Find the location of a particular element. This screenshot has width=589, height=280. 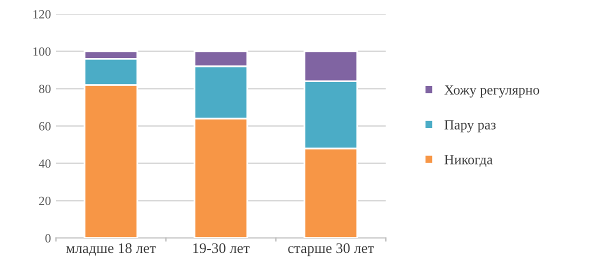

y-tick-label: 120 is located at coordinates (42, 14).